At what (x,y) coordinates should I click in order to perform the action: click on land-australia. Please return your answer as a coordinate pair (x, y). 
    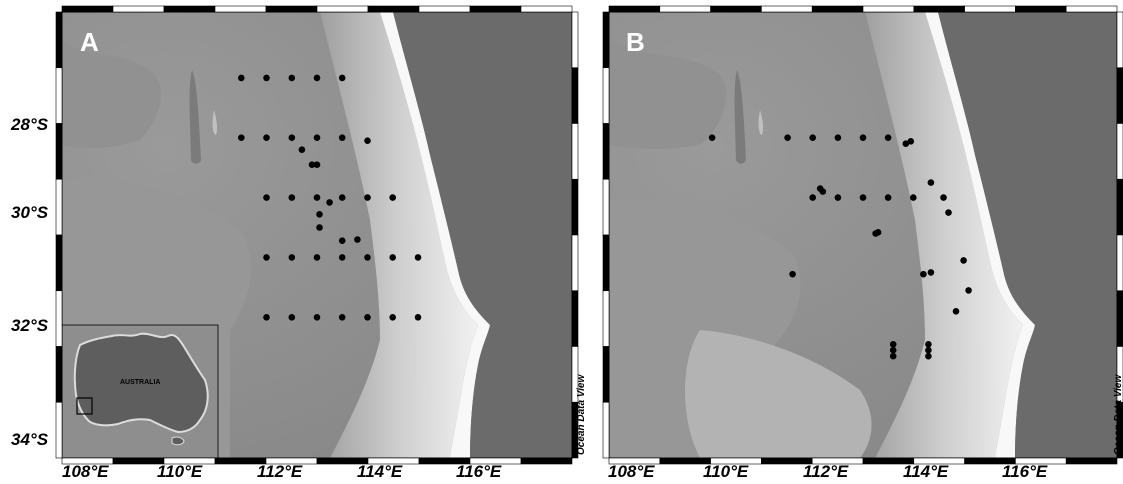
    Looking at the image, I should click on (1027, 235).